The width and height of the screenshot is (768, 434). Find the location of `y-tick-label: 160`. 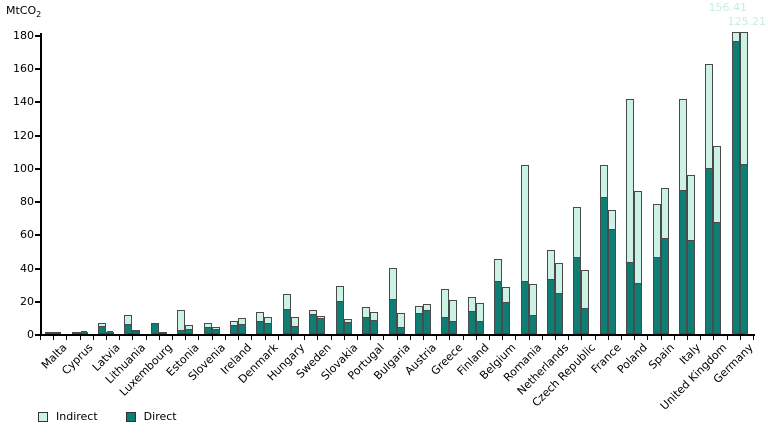

y-tick-label: 160 is located at coordinates (23, 68).